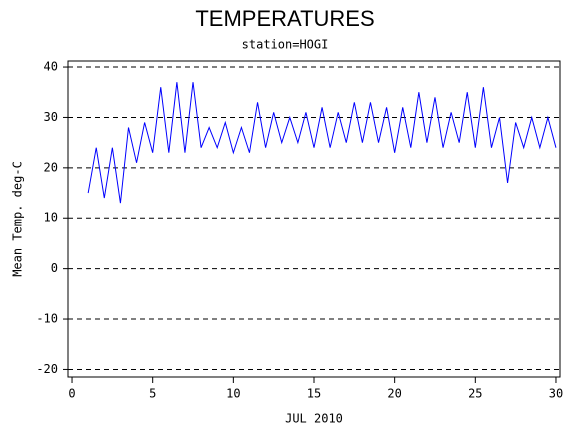 The width and height of the screenshot is (570, 430). What do you see at coordinates (51, 218) in the screenshot?
I see `y-tick-label: 10` at bounding box center [51, 218].